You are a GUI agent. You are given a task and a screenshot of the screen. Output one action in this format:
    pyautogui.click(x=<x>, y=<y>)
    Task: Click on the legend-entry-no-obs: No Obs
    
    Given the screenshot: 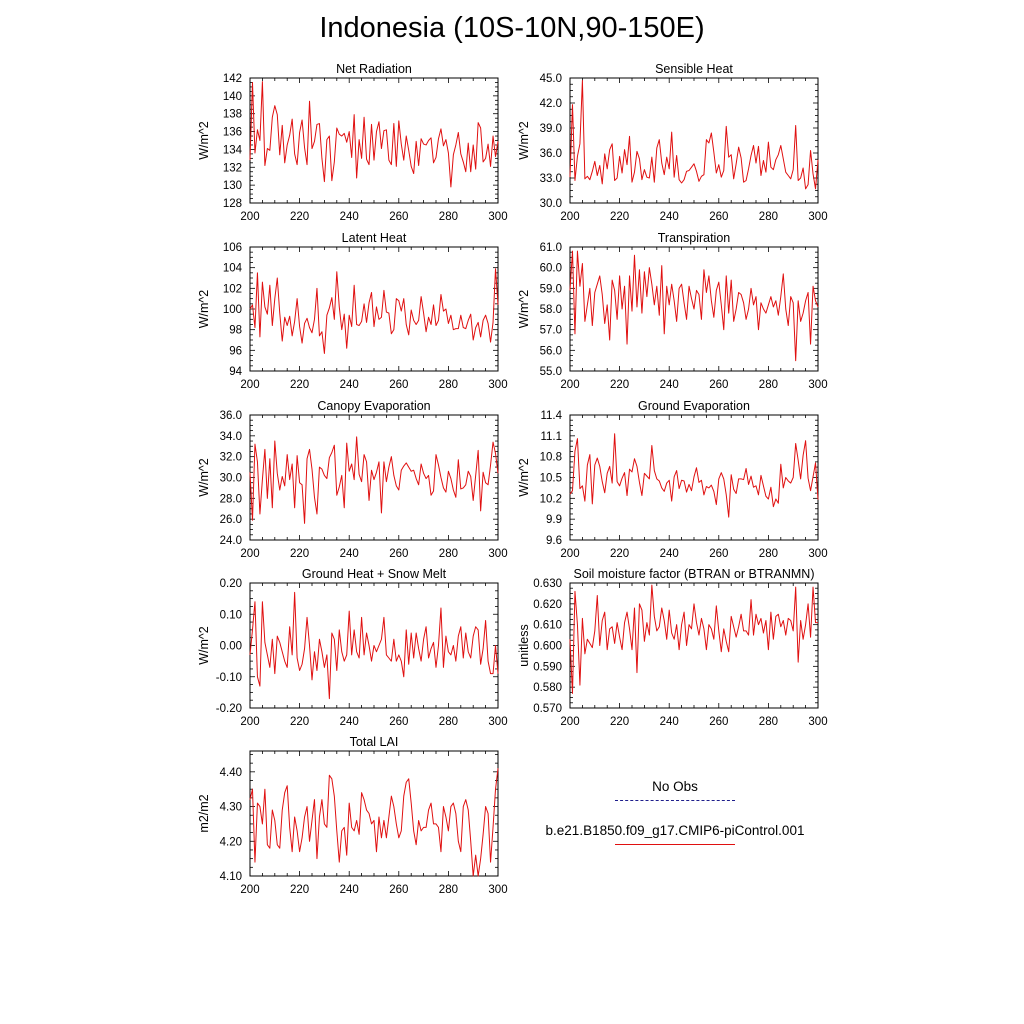 What is the action you would take?
    pyautogui.click(x=675, y=800)
    